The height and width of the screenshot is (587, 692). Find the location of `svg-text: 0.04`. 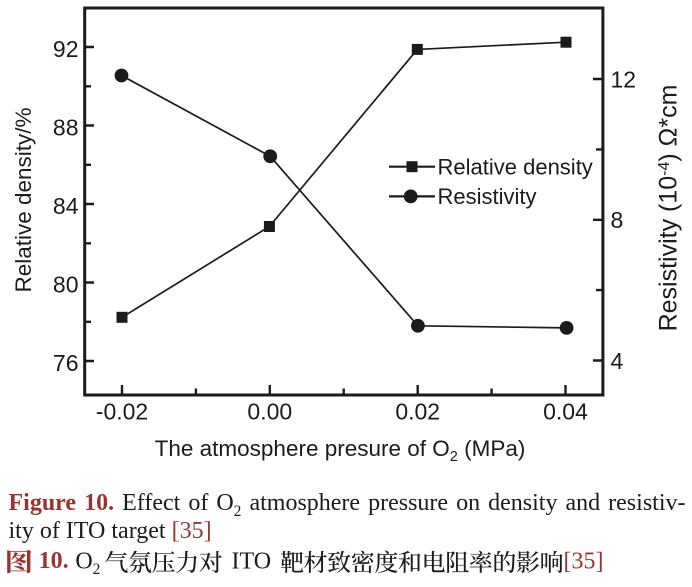

svg-text: 0.04 is located at coordinates (565, 412).